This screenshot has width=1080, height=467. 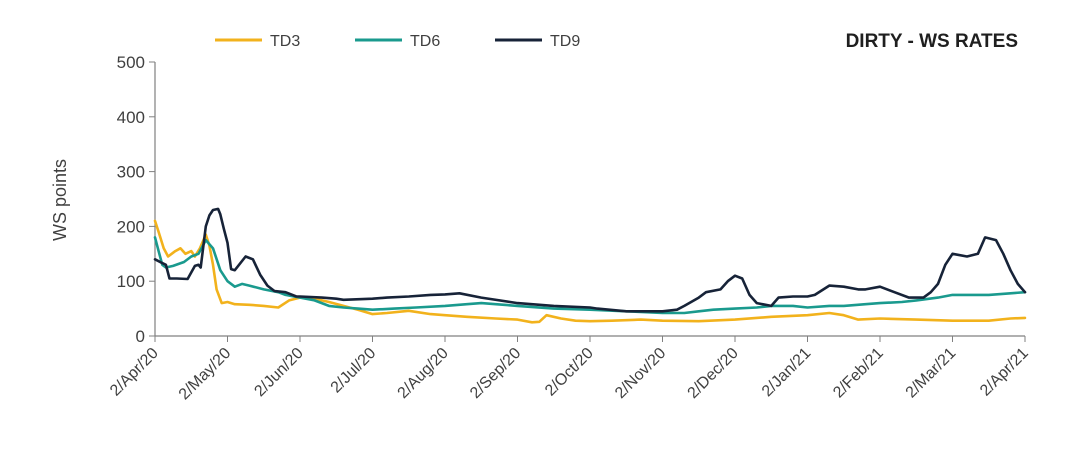 I want to click on y-tick-label: 200, so click(x=131, y=226).